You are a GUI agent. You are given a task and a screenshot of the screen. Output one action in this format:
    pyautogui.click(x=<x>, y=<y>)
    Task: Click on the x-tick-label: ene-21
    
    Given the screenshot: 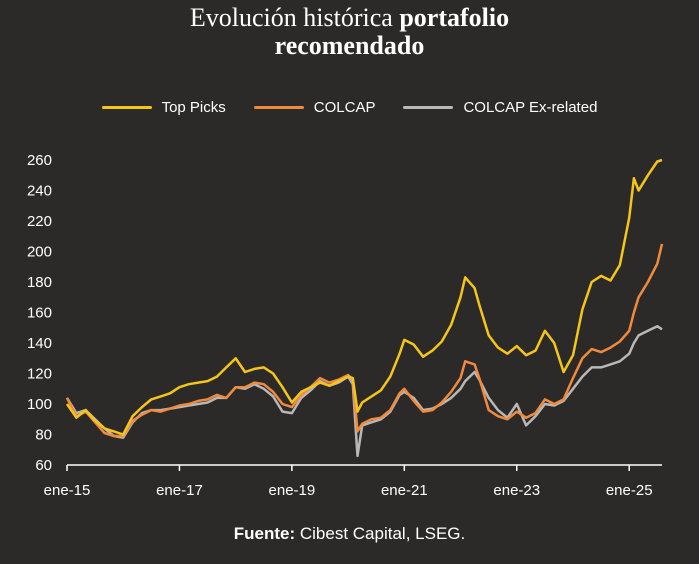 What is the action you would take?
    pyautogui.click(x=404, y=490)
    